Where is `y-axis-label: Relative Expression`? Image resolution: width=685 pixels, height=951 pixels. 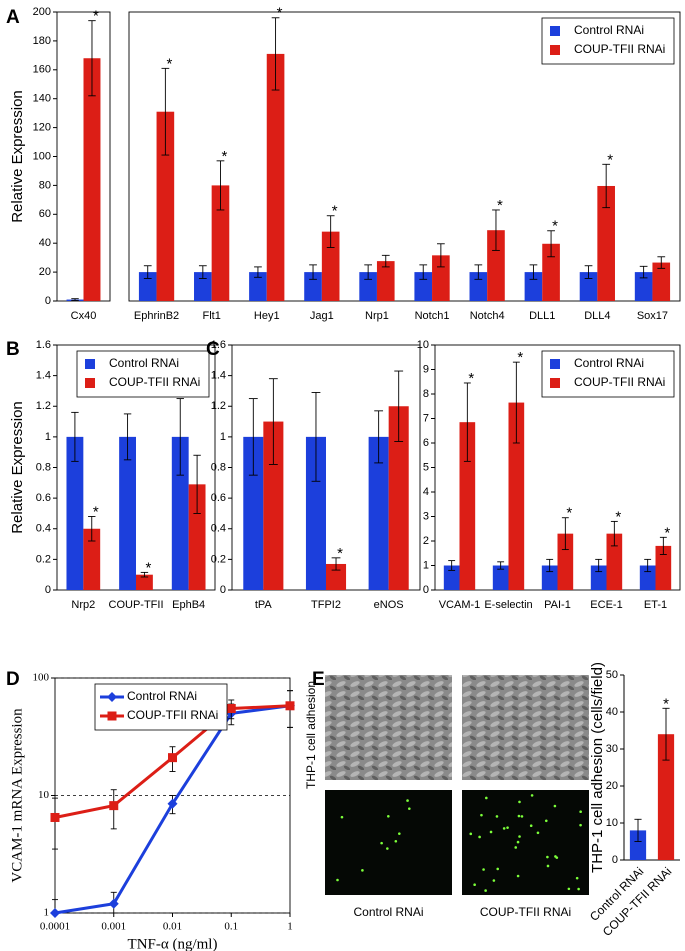 y-axis-label: Relative Expression is located at coordinates (17, 156).